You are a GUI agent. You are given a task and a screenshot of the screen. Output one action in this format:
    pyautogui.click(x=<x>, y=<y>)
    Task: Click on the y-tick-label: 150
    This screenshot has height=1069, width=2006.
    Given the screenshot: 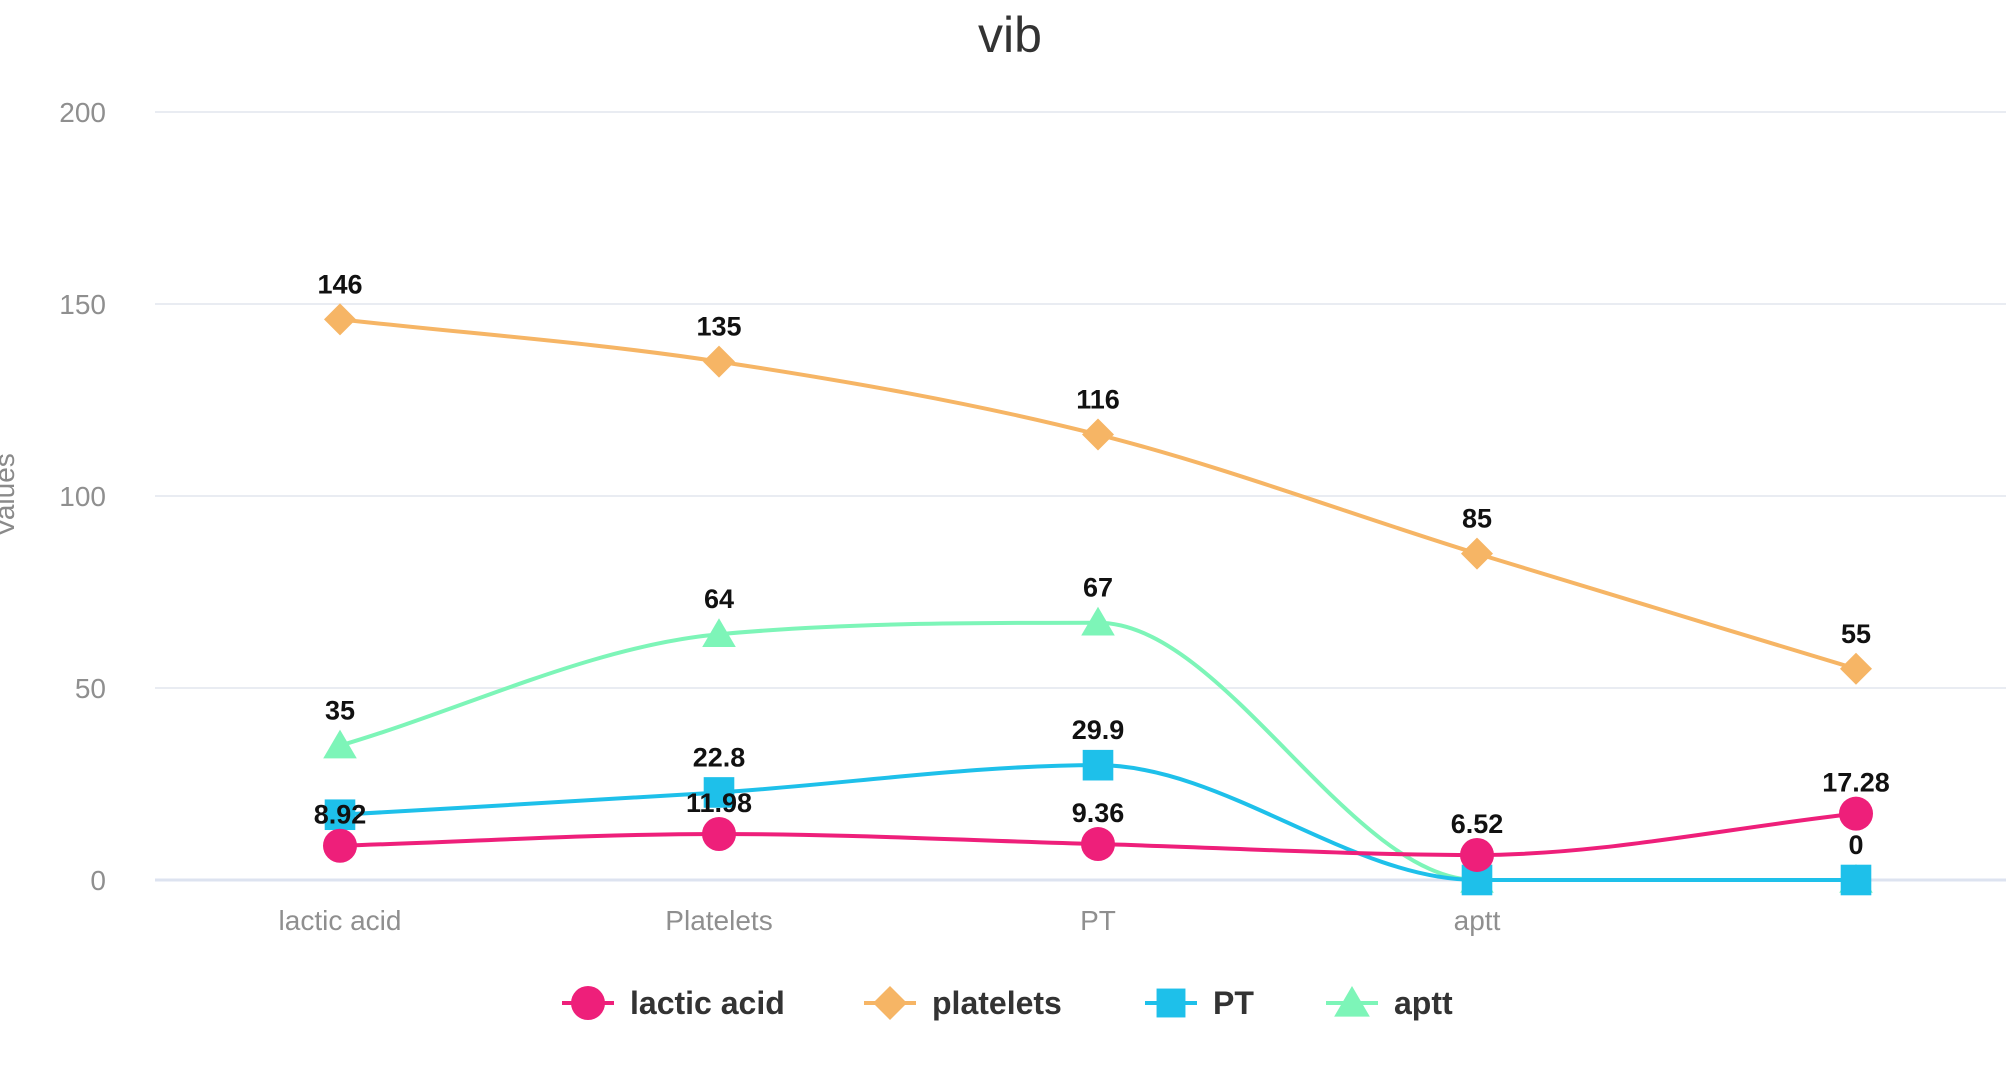 What is the action you would take?
    pyautogui.click(x=82, y=304)
    